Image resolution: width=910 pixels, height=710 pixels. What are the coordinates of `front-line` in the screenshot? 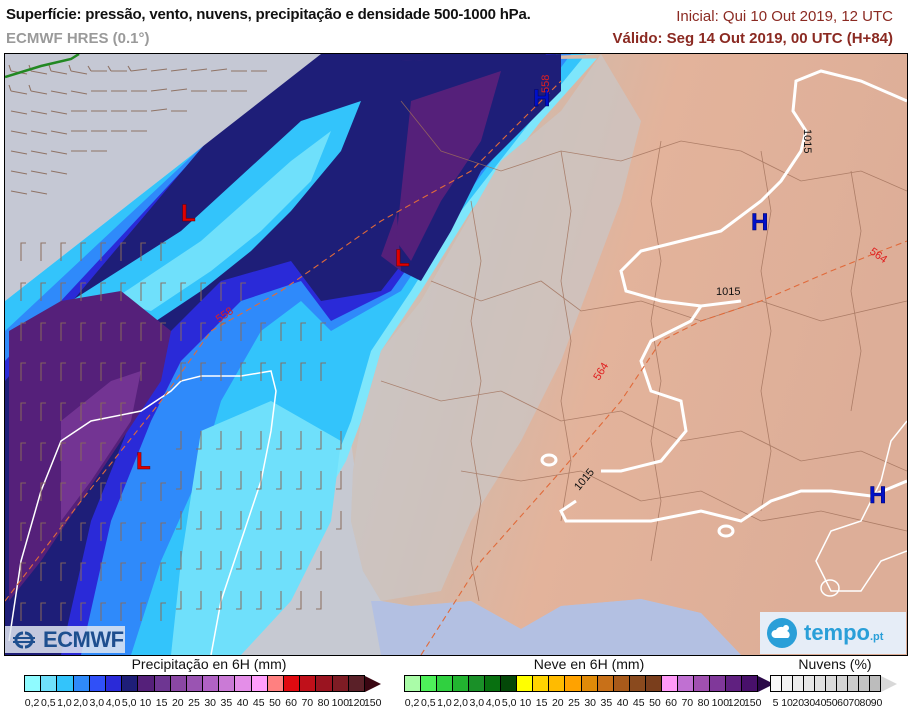 It's located at (42, 66).